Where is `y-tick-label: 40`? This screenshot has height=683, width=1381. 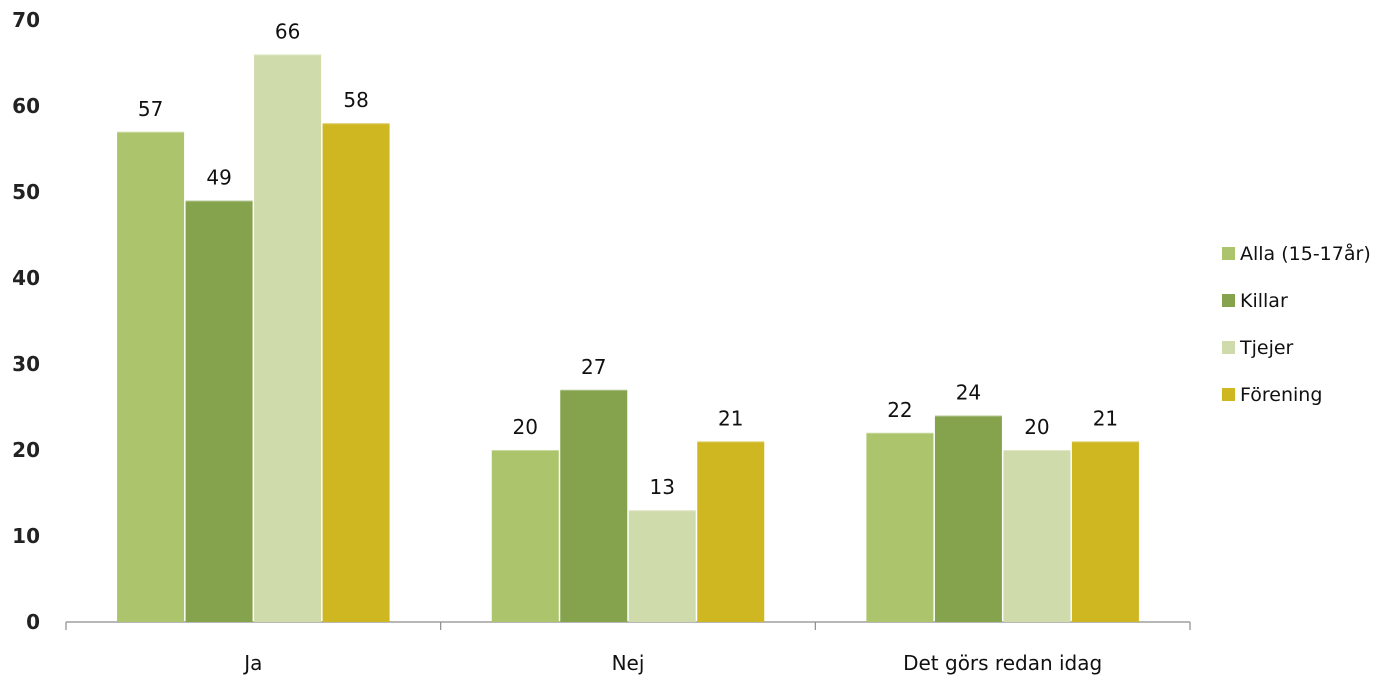 y-tick-label: 40 is located at coordinates (26, 278).